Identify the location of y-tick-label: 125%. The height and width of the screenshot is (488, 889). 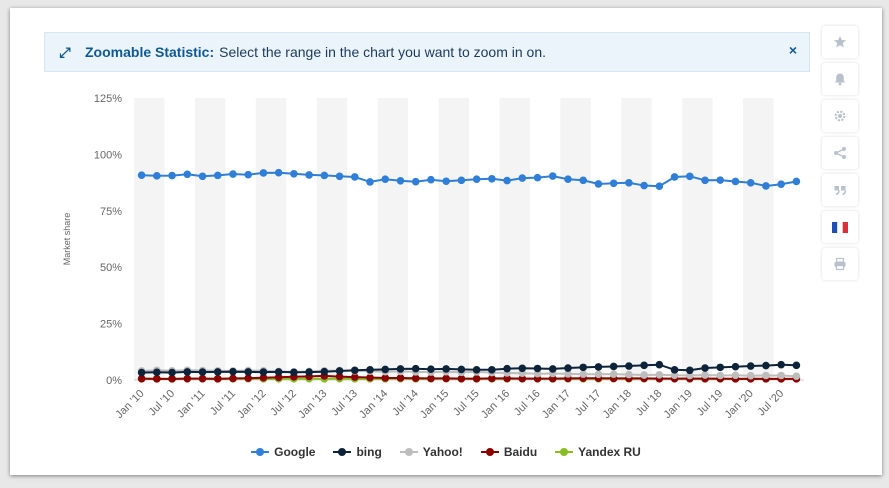
(108, 99).